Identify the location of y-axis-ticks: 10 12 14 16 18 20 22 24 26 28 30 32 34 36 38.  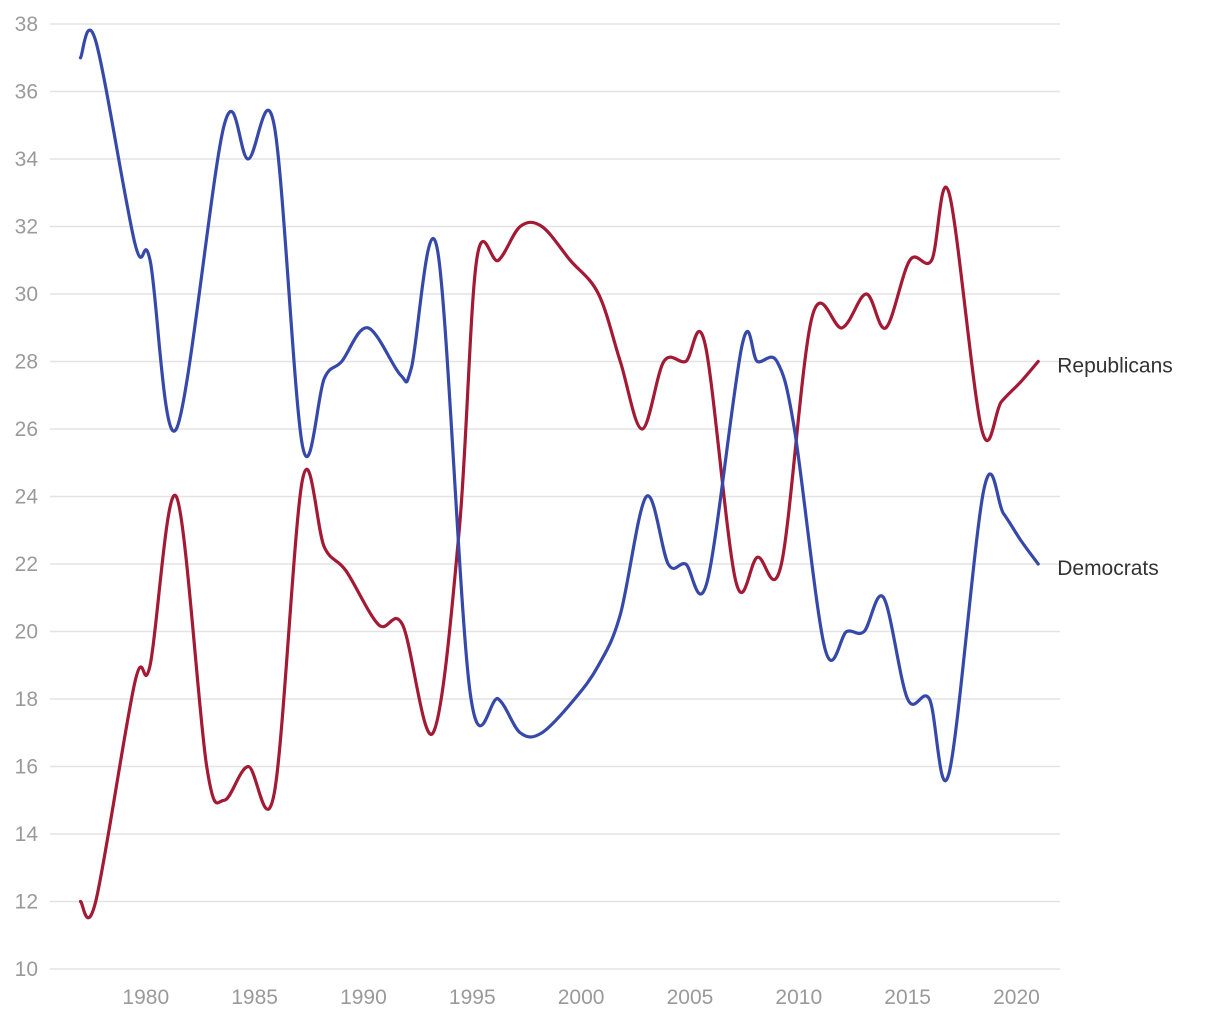
(27, 497).